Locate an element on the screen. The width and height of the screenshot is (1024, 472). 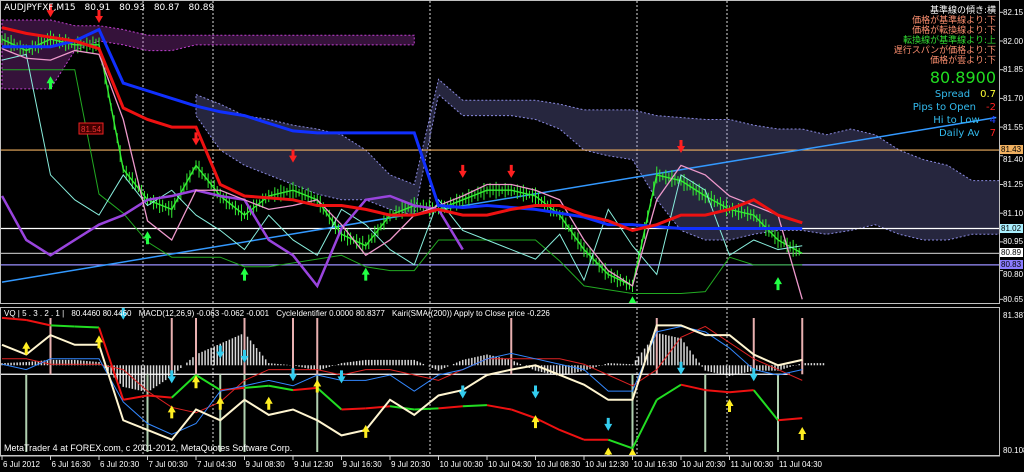
macd-label: MACD(12,26,9) -0.063 -0.062 -0.001 is located at coordinates (204, 313).